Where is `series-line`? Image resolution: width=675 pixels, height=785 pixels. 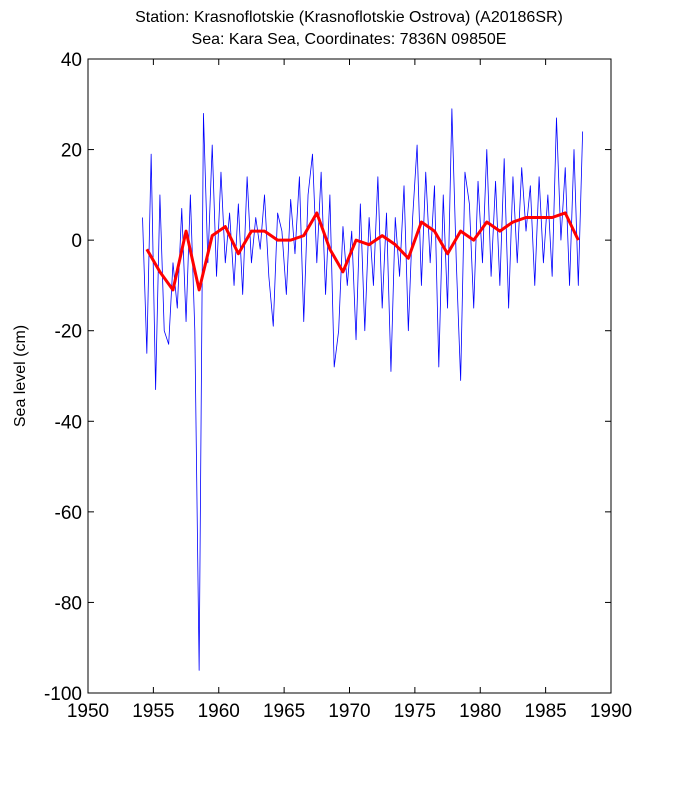 series-line is located at coordinates (362, 251).